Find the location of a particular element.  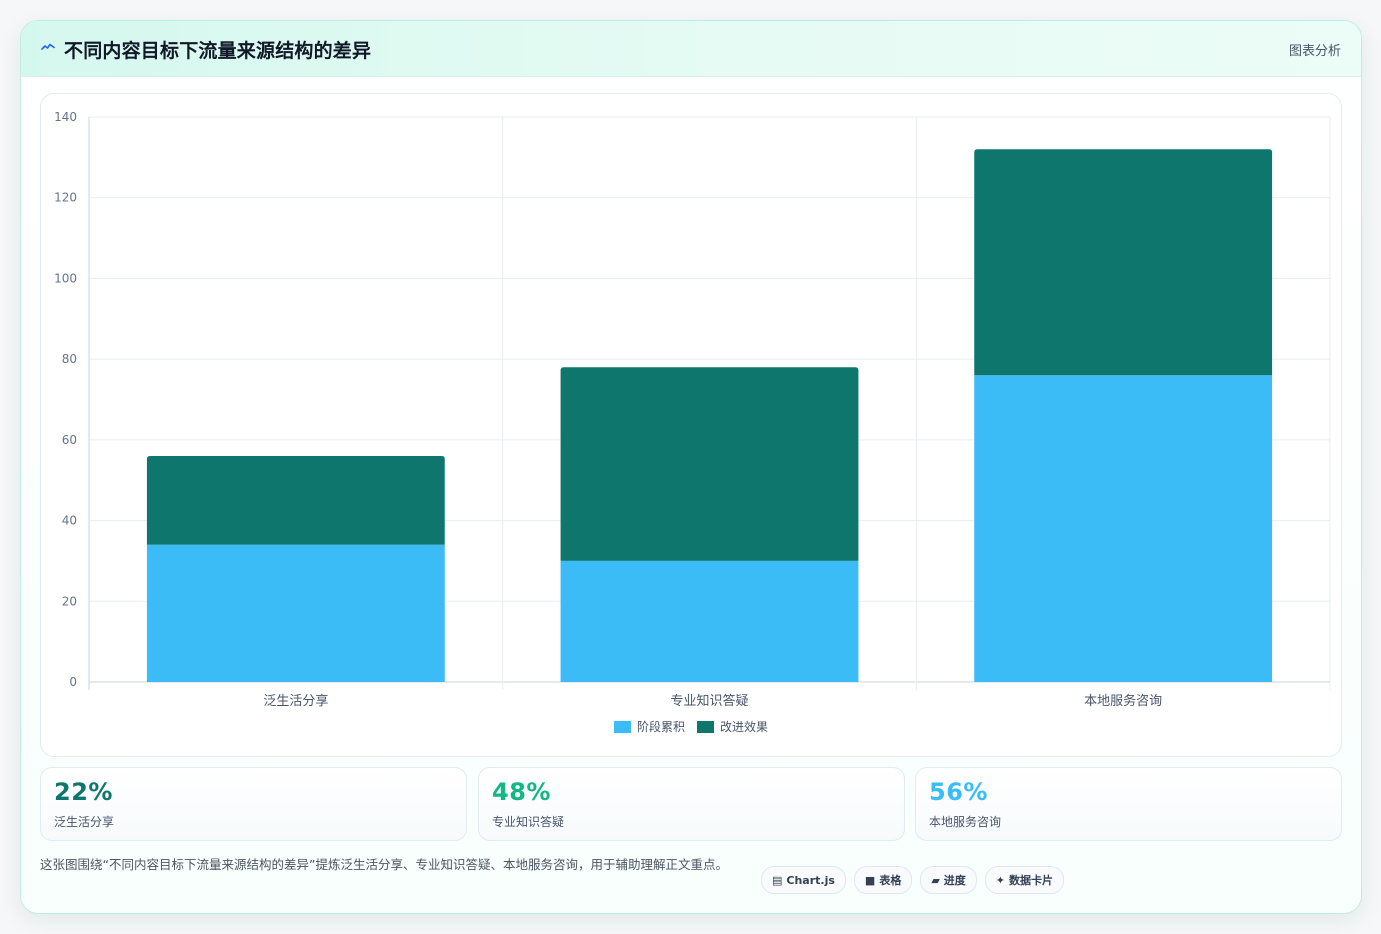

x-tick-label-3: 本地服务咨询 is located at coordinates (1123, 701).